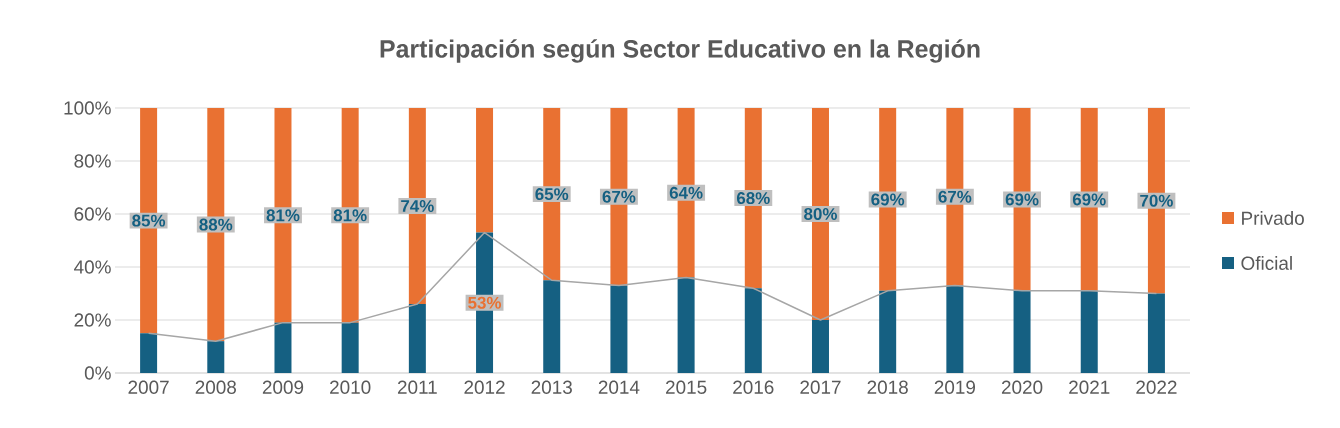 This screenshot has width=1340, height=428. What do you see at coordinates (1156, 200) in the screenshot?
I see `data-label: 70%` at bounding box center [1156, 200].